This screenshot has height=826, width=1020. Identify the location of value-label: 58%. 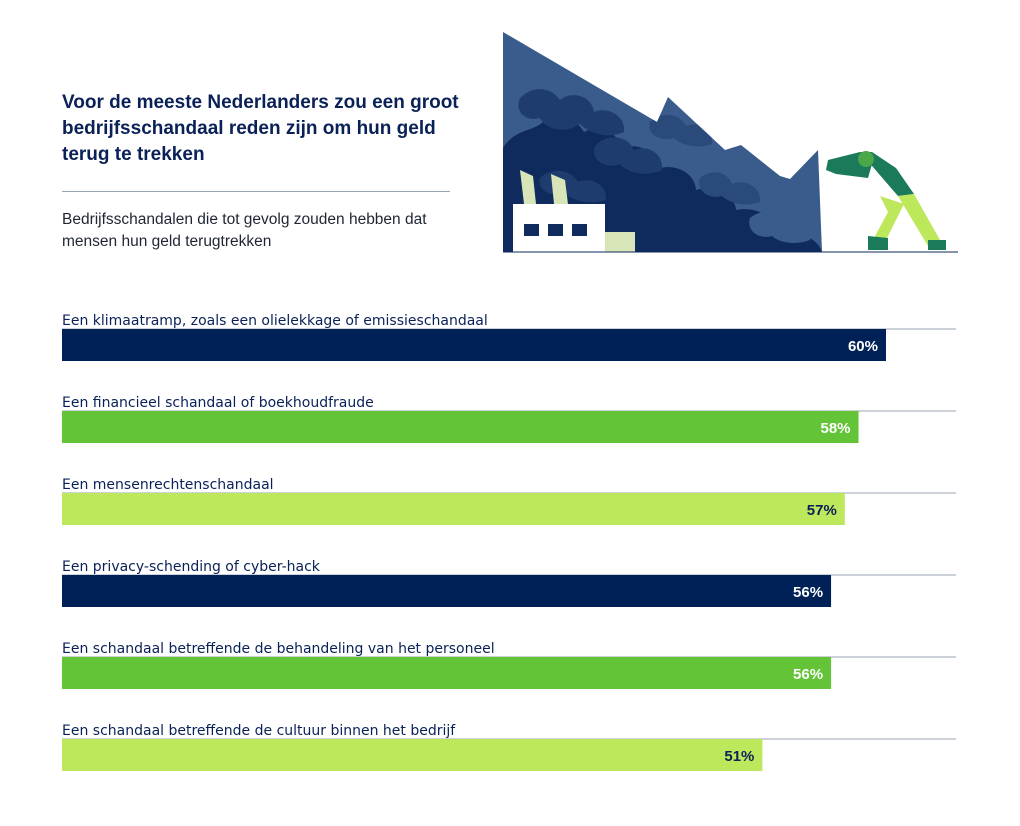
(836, 428).